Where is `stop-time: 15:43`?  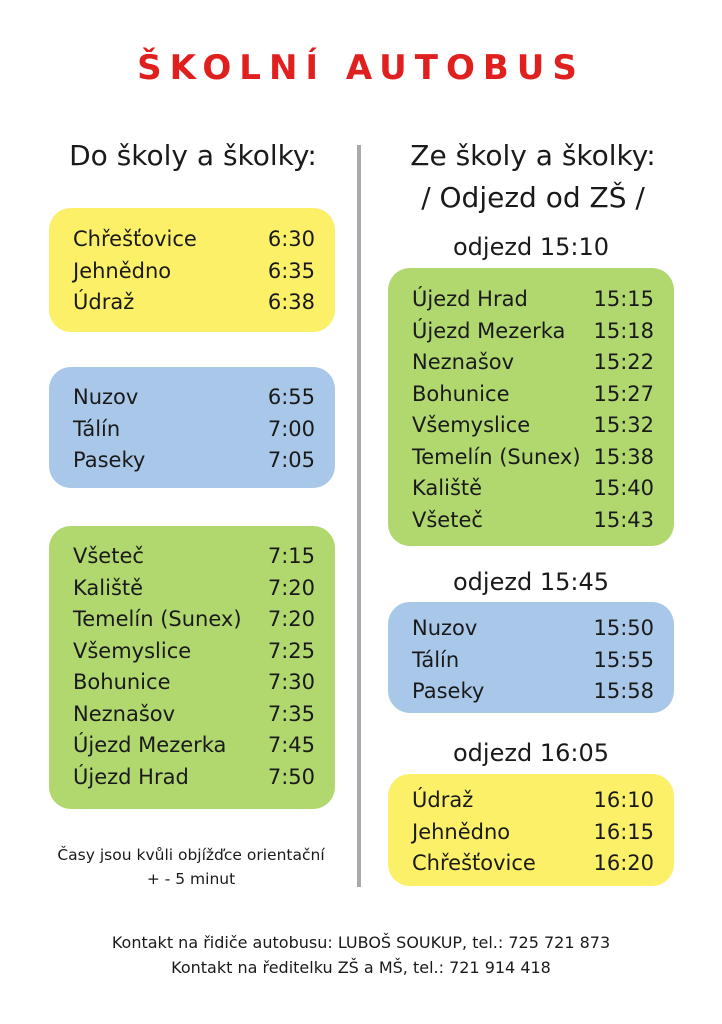
stop-time: 15:43 is located at coordinates (623, 519).